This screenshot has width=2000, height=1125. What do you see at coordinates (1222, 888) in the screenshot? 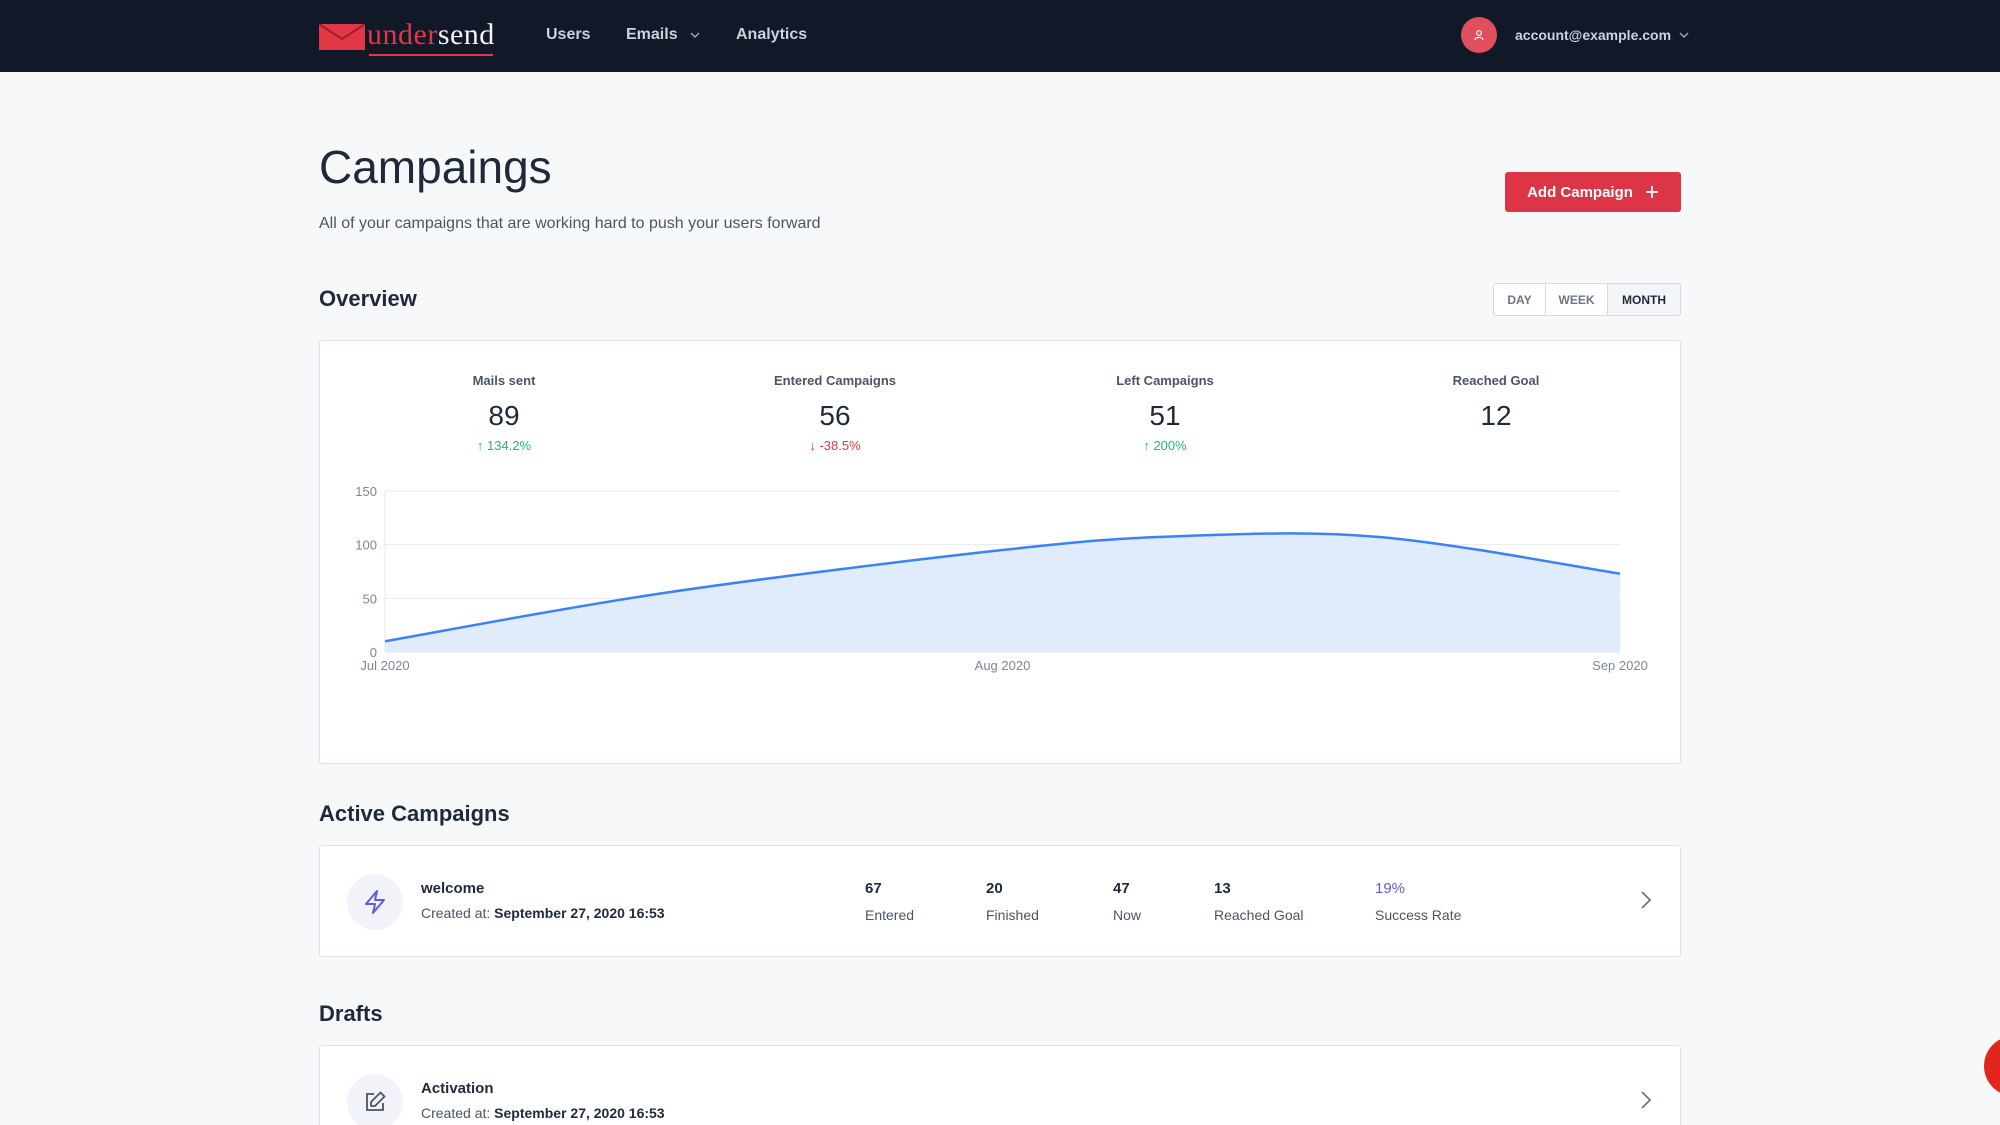
I see `metric-value: 13` at bounding box center [1222, 888].